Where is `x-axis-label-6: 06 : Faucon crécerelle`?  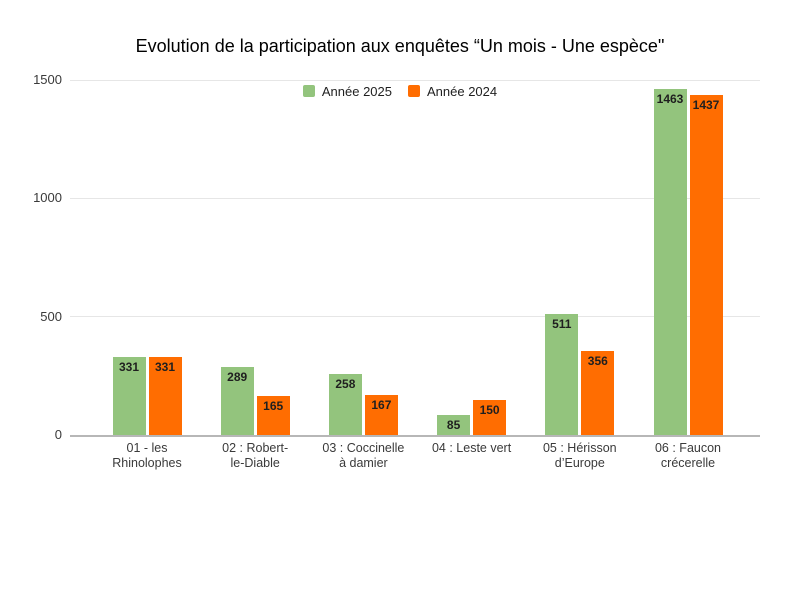 x-axis-label-6: 06 : Faucon crécerelle is located at coordinates (687, 455).